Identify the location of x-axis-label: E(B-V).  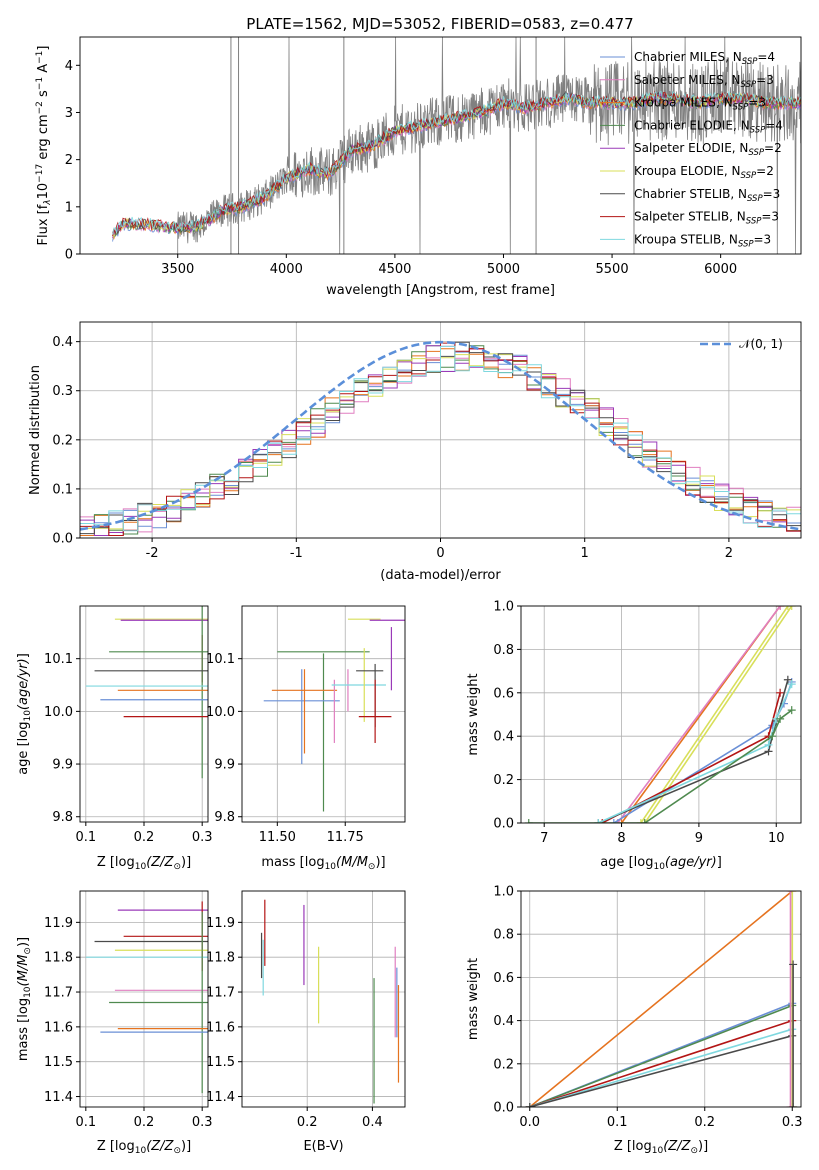
(323, 1146).